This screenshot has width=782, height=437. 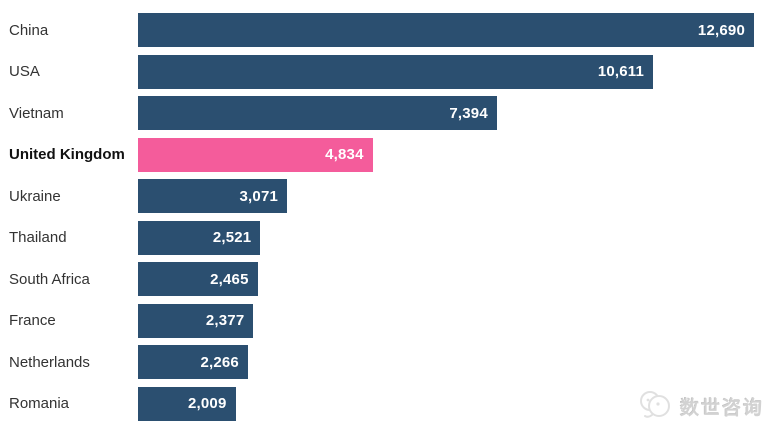 What do you see at coordinates (199, 237) in the screenshot?
I see `bar: 2,521` at bounding box center [199, 237].